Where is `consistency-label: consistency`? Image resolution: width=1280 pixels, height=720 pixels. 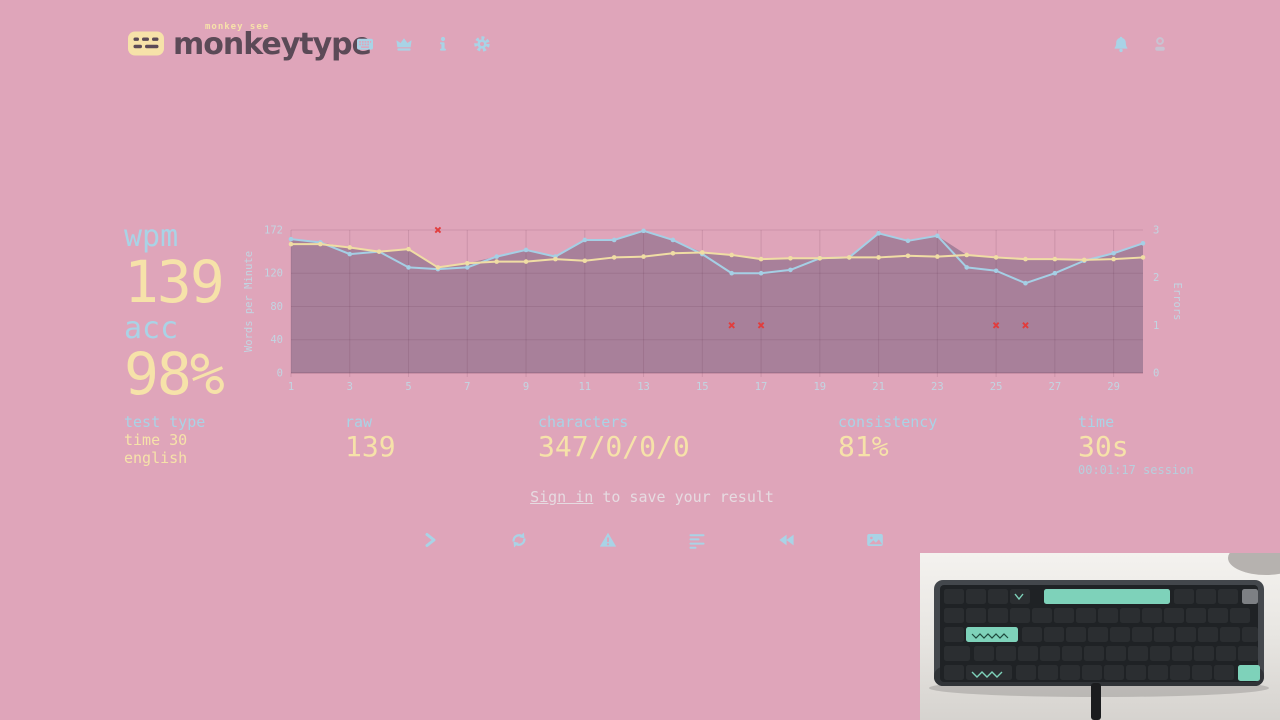
consistency-label: consistency is located at coordinates (888, 422).